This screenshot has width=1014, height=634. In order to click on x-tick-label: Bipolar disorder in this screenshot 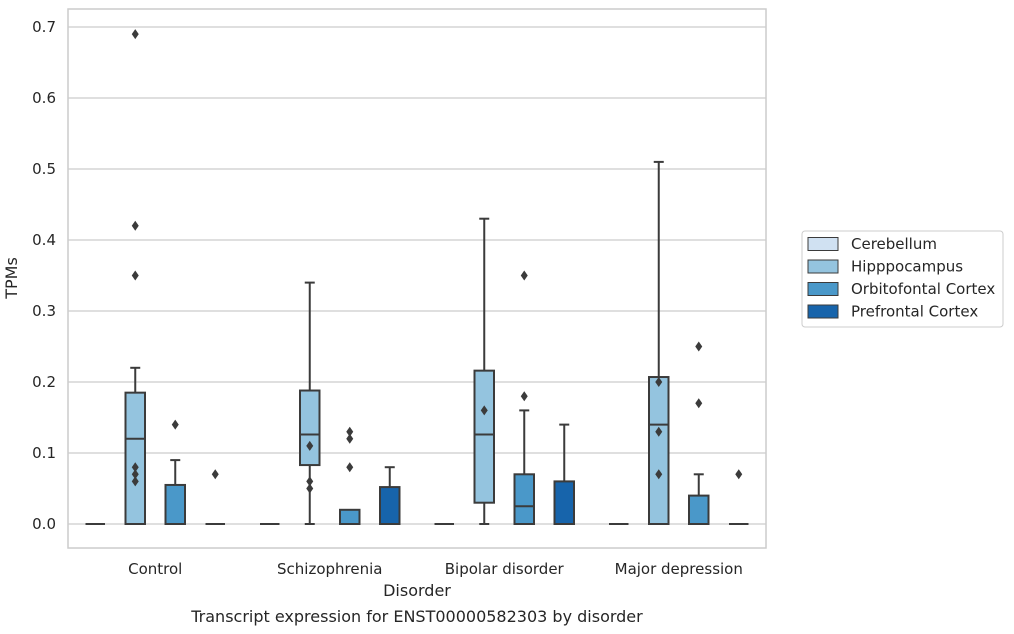, I will do `click(505, 569)`.